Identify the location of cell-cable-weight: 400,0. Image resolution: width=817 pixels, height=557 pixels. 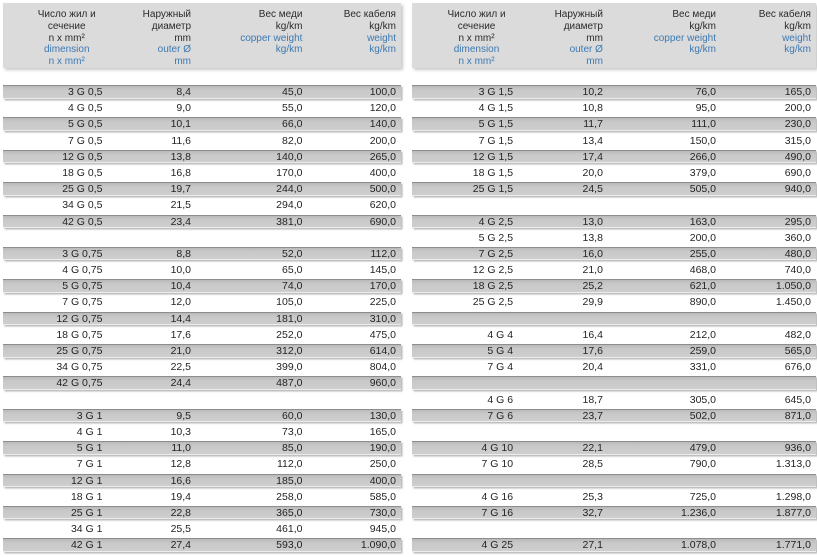
(382, 172).